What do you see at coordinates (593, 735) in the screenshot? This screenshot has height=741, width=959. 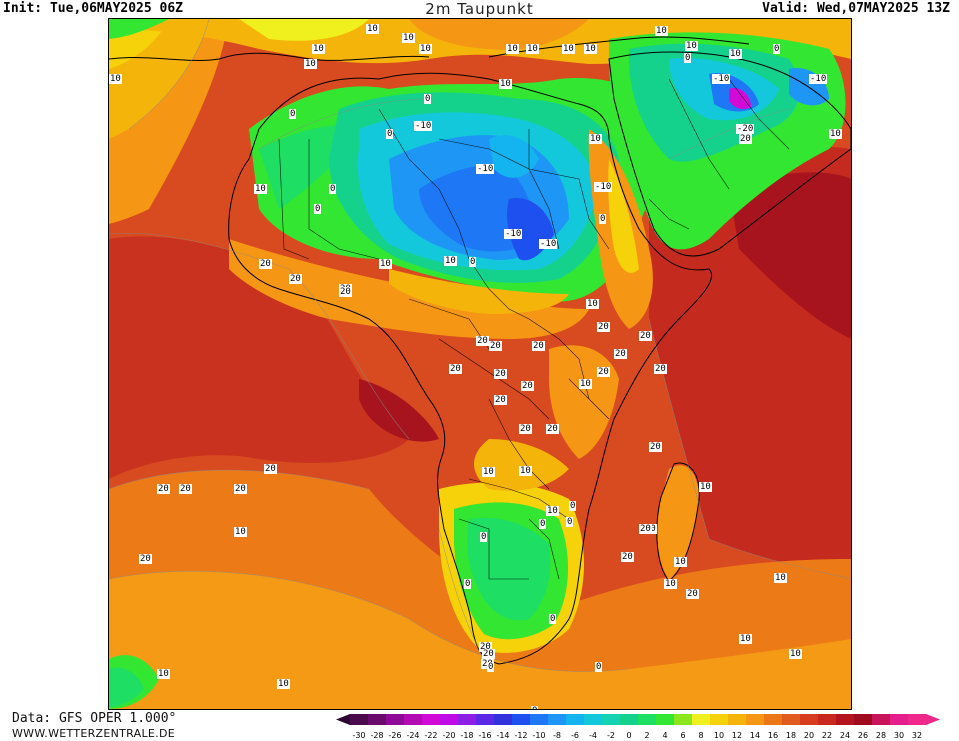 I see `colorbar-tick-label: -4` at bounding box center [593, 735].